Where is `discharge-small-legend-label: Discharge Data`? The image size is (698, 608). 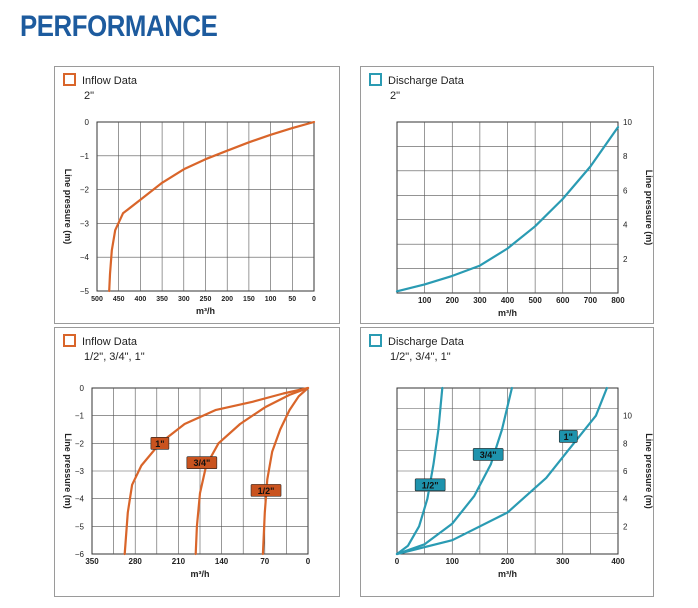 discharge-small-legend-label: Discharge Data is located at coordinates (426, 342).